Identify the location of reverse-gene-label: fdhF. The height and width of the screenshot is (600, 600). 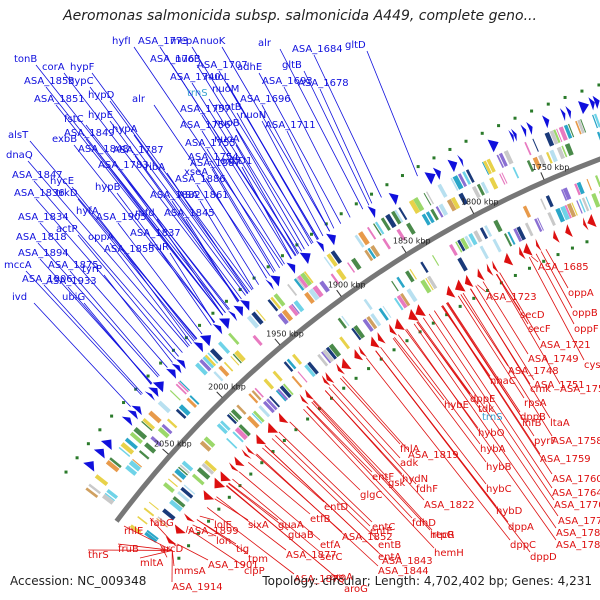
(427, 489).